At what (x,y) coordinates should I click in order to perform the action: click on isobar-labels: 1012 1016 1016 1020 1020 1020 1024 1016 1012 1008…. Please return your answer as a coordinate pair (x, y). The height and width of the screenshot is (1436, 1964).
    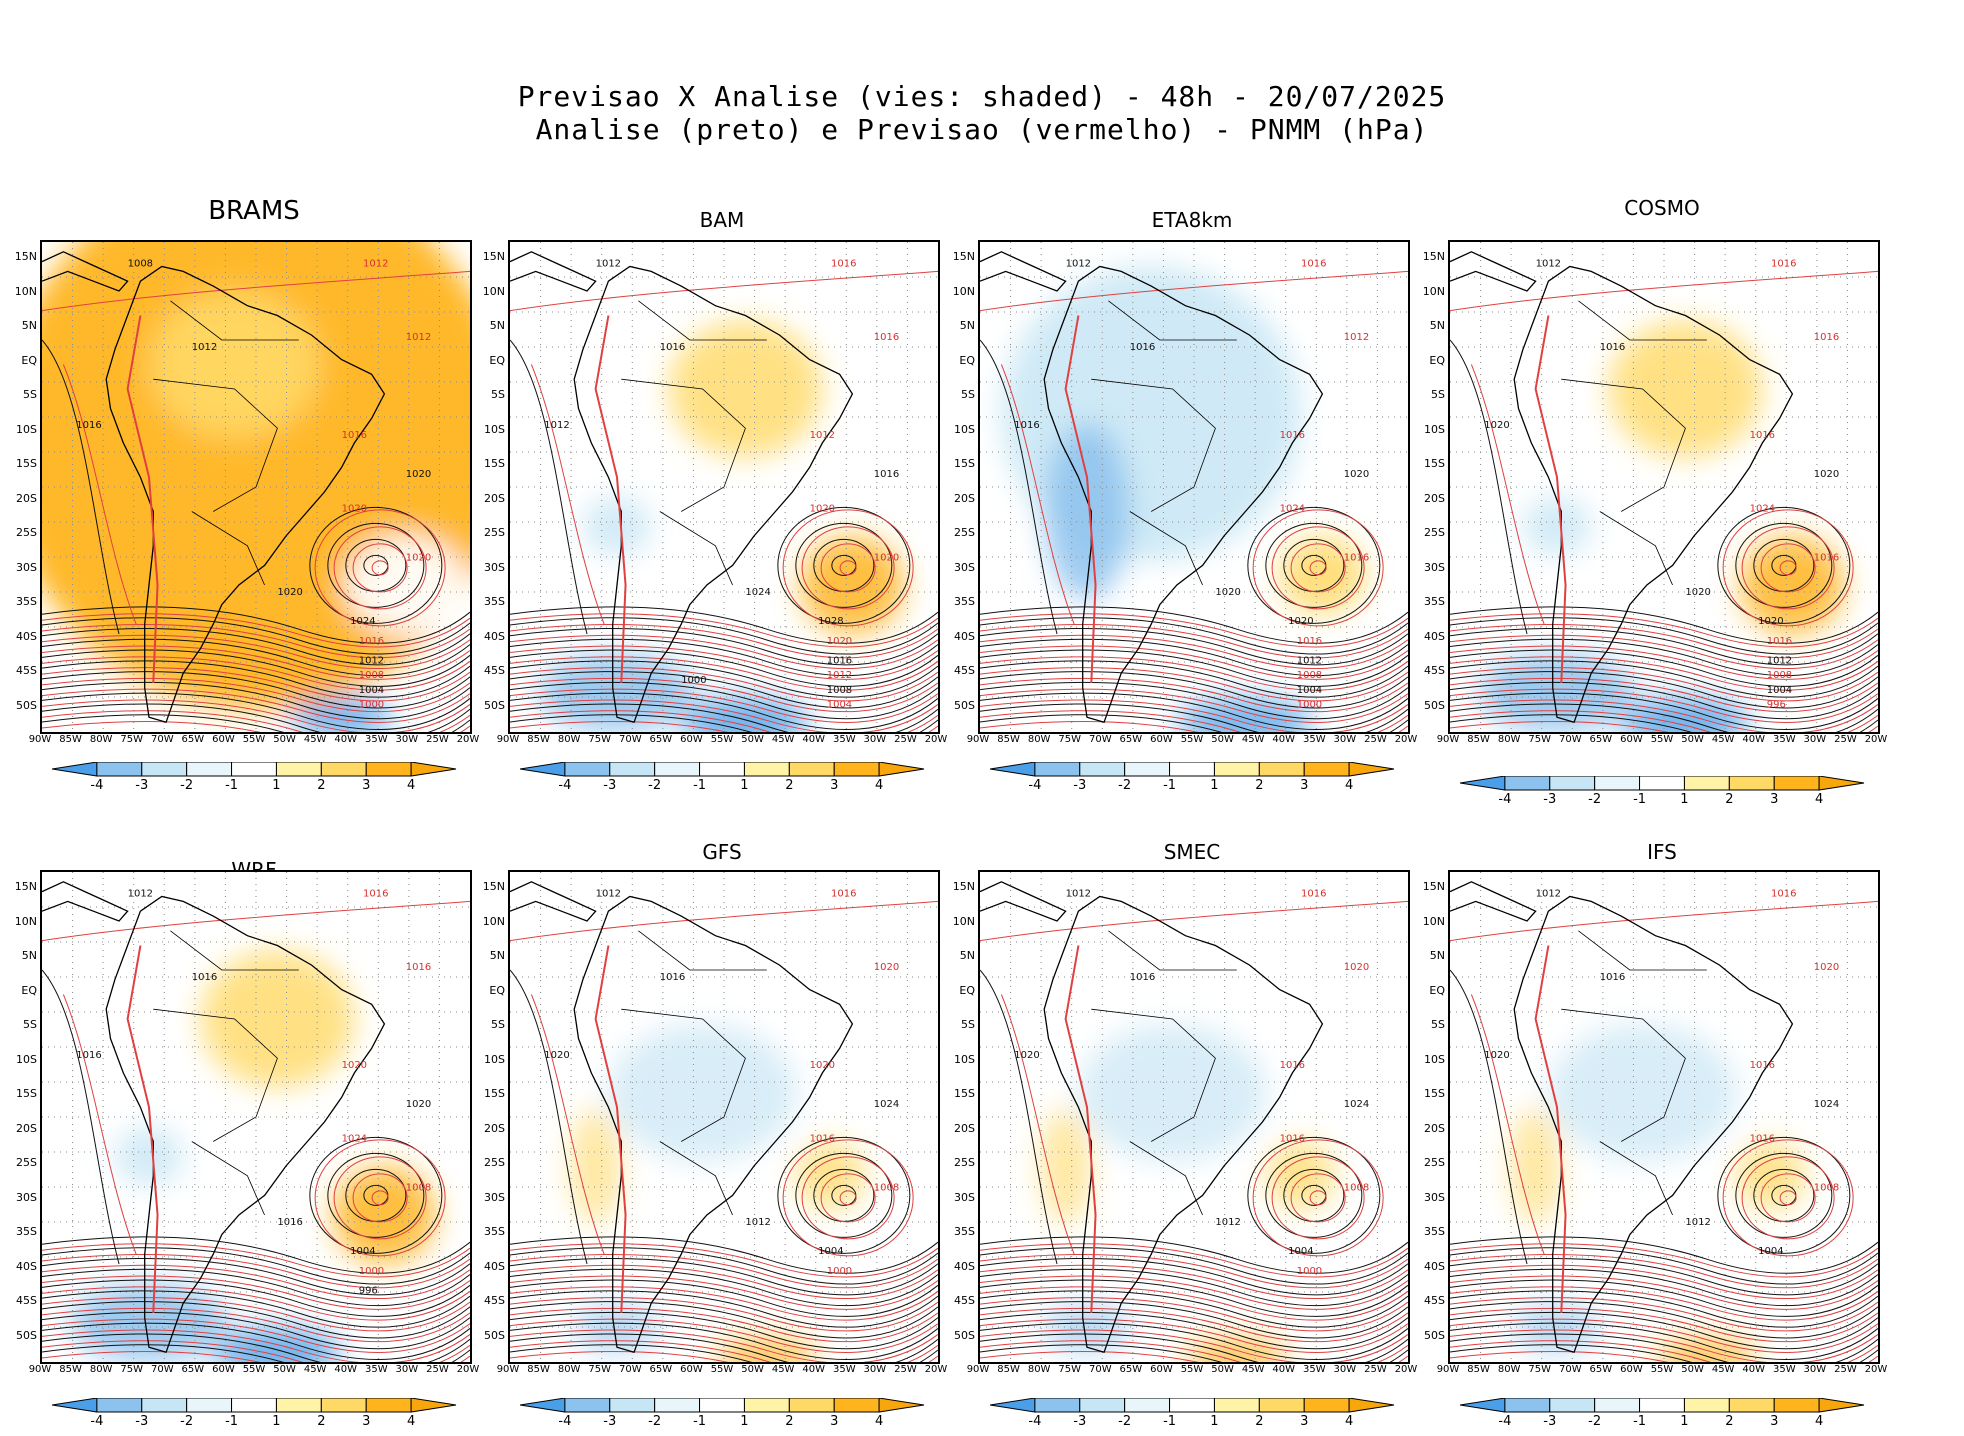
    Looking at the image, I should click on (721, 1083).